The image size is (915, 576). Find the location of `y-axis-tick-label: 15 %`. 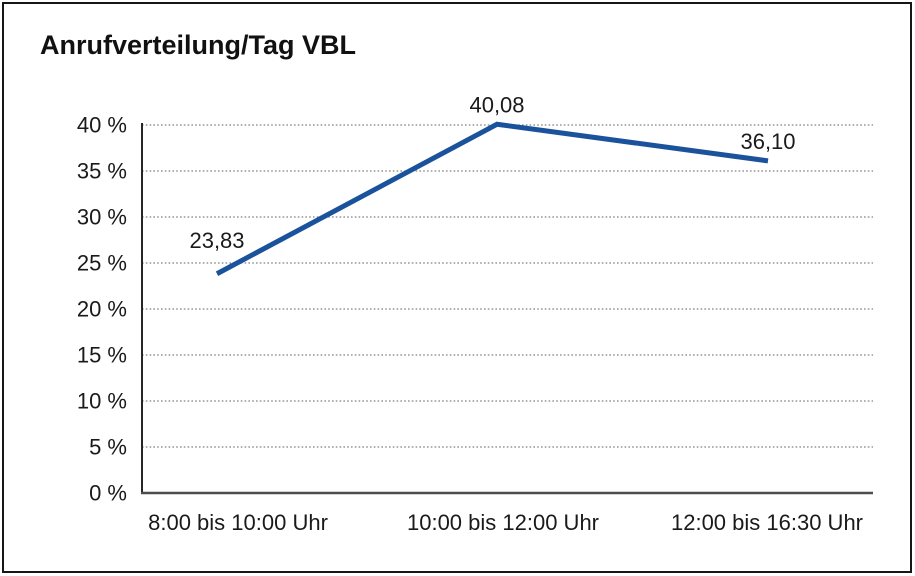

y-axis-tick-label: 15 % is located at coordinates (102, 355).